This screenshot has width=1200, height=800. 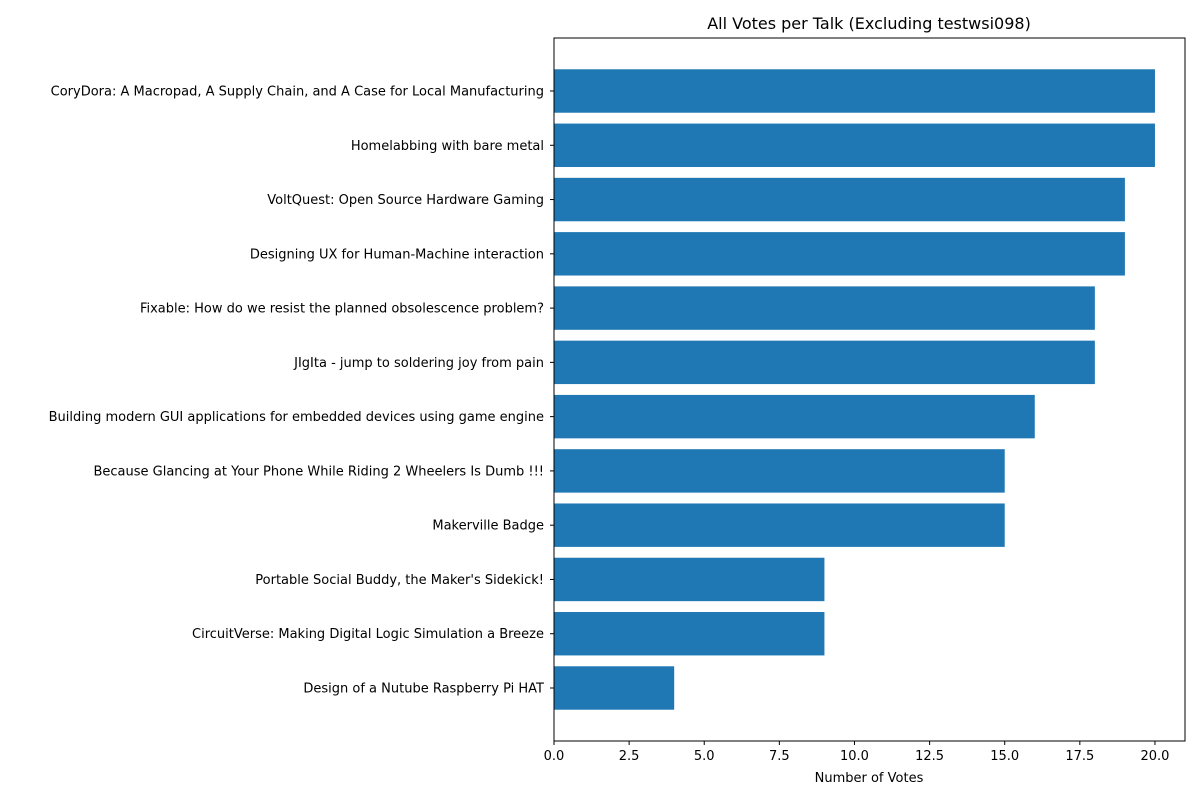 What do you see at coordinates (1079, 756) in the screenshot?
I see `x-tick-label: 17.5` at bounding box center [1079, 756].